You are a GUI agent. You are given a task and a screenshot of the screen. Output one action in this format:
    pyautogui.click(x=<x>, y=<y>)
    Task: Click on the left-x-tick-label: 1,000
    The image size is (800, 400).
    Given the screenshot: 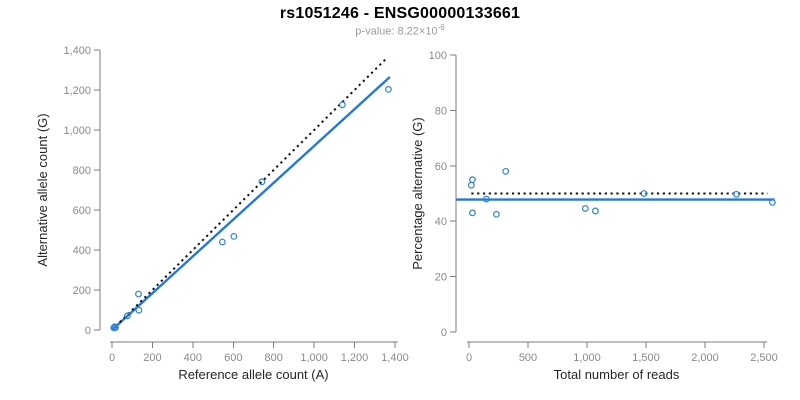 What is the action you would take?
    pyautogui.click(x=314, y=358)
    